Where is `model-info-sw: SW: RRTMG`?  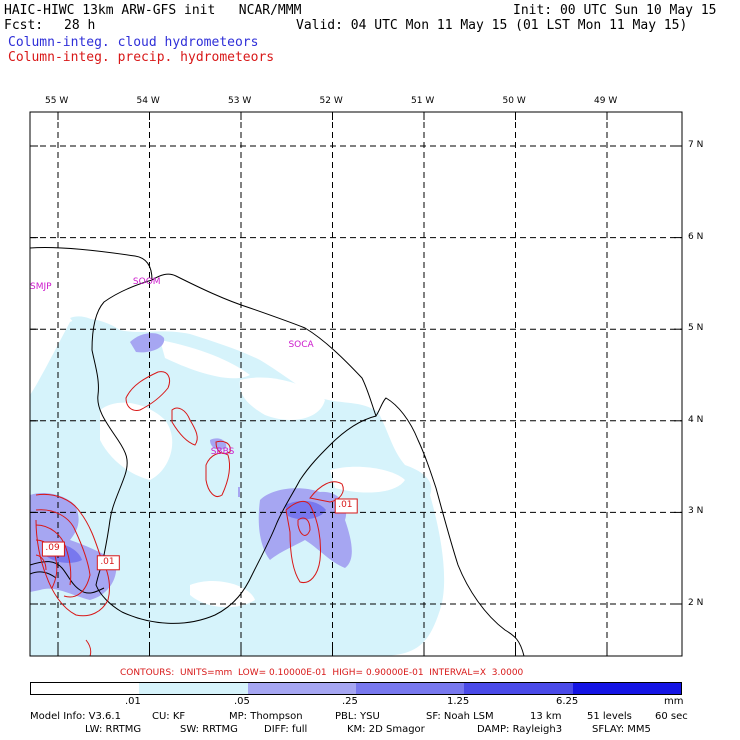
model-info-sw: SW: RRTMG is located at coordinates (209, 729).